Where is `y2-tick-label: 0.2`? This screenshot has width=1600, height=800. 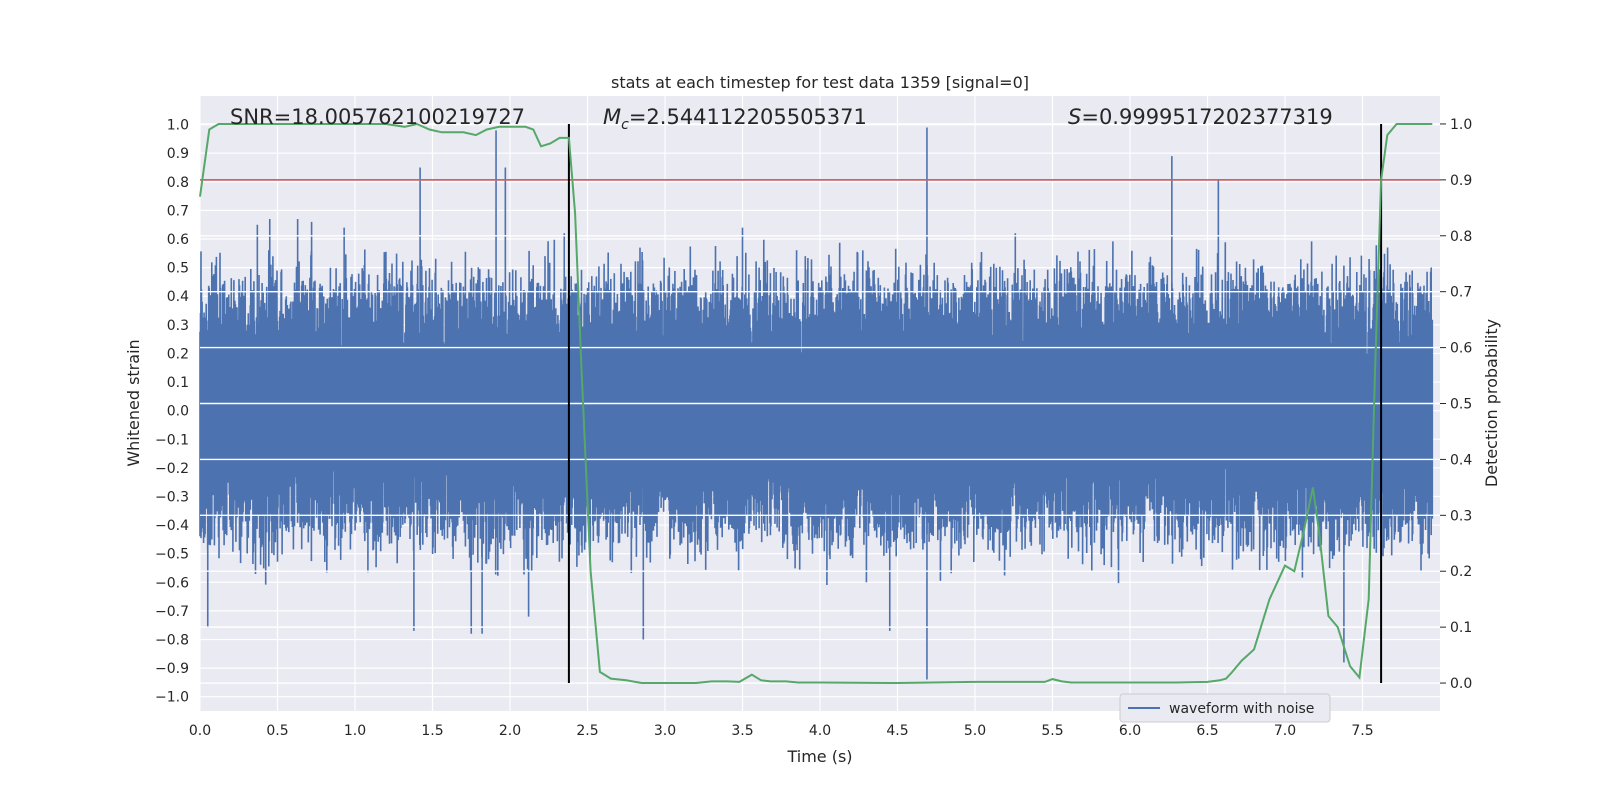
y2-tick-label: 0.2 is located at coordinates (1461, 572).